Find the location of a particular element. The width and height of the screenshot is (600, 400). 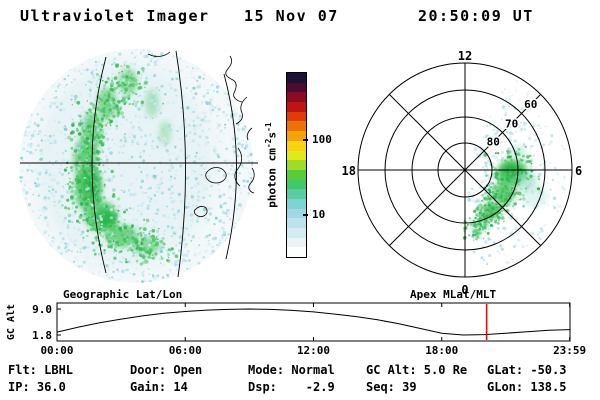

colorbar-unit-base1: photon cm is located at coordinates (272, 178).